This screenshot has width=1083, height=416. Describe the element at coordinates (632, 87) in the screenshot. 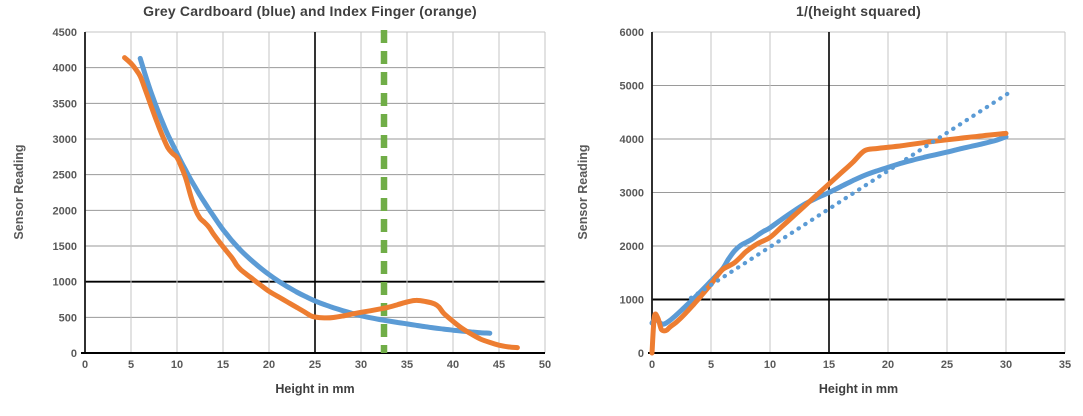

I see `y-tick-label-5000: 5000` at that location.